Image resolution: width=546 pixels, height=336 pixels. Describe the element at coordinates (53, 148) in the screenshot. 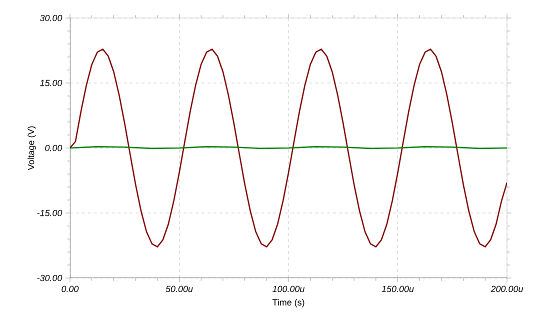

I see `y-tick-label: 0.00` at that location.